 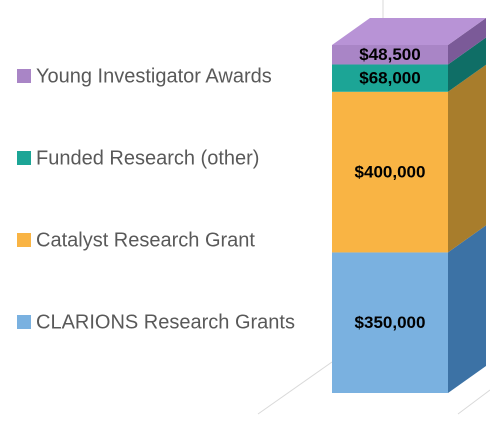 I want to click on value-label: $350,000, so click(x=390, y=322).